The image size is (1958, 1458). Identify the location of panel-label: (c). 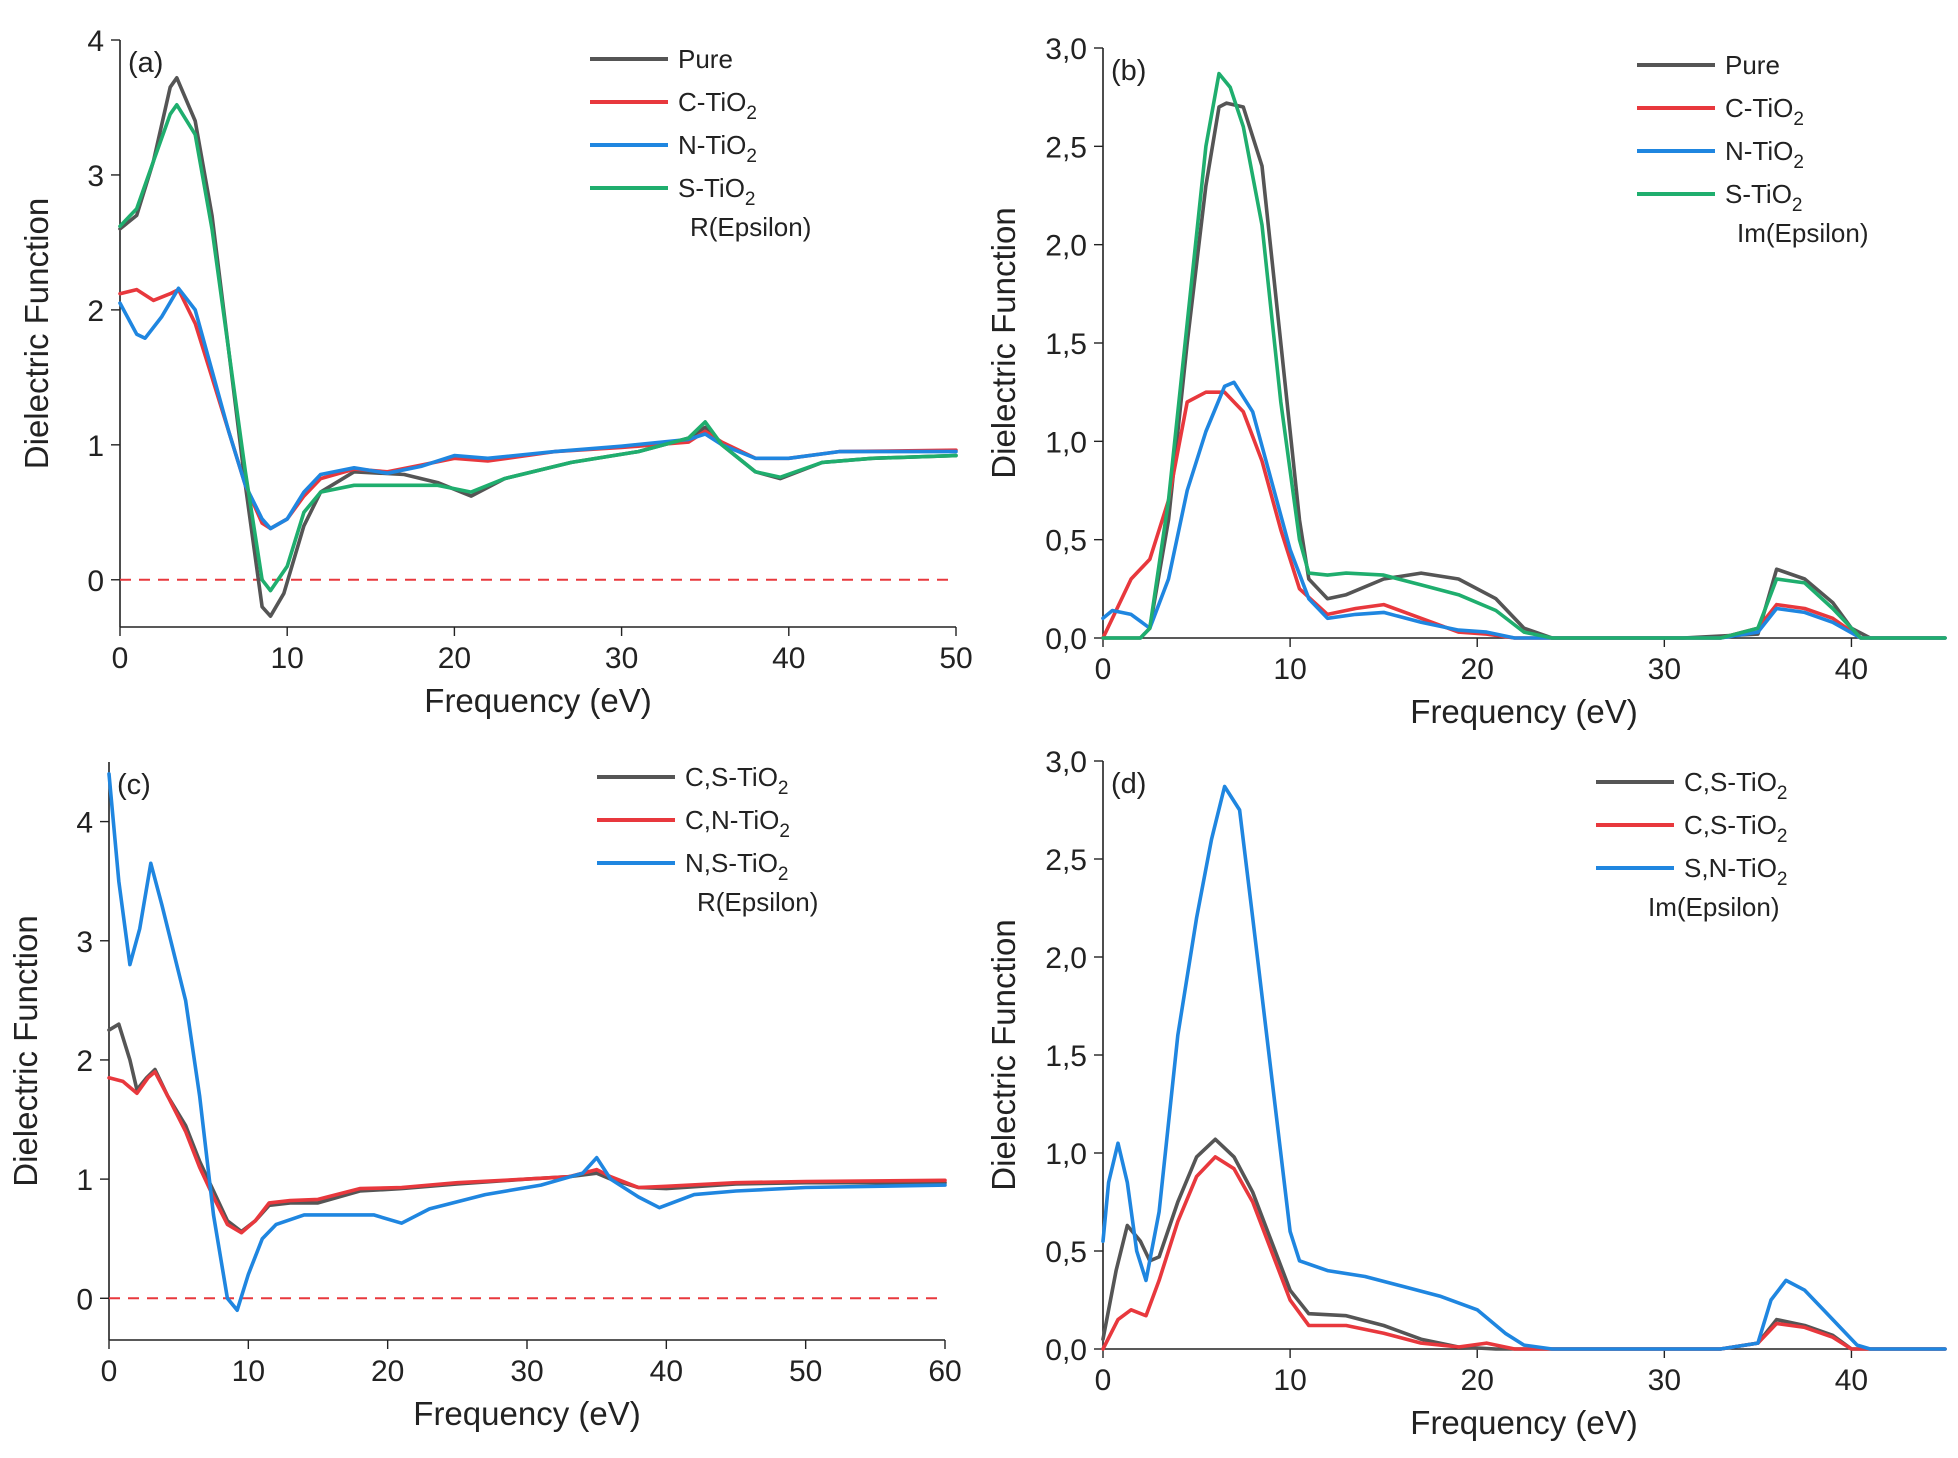
(134, 785).